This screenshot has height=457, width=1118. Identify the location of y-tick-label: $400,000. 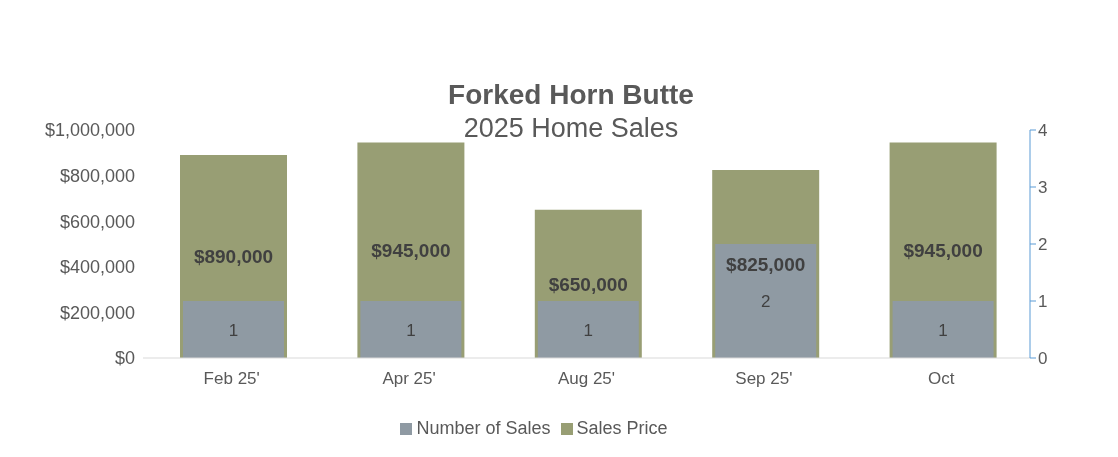
(97, 267).